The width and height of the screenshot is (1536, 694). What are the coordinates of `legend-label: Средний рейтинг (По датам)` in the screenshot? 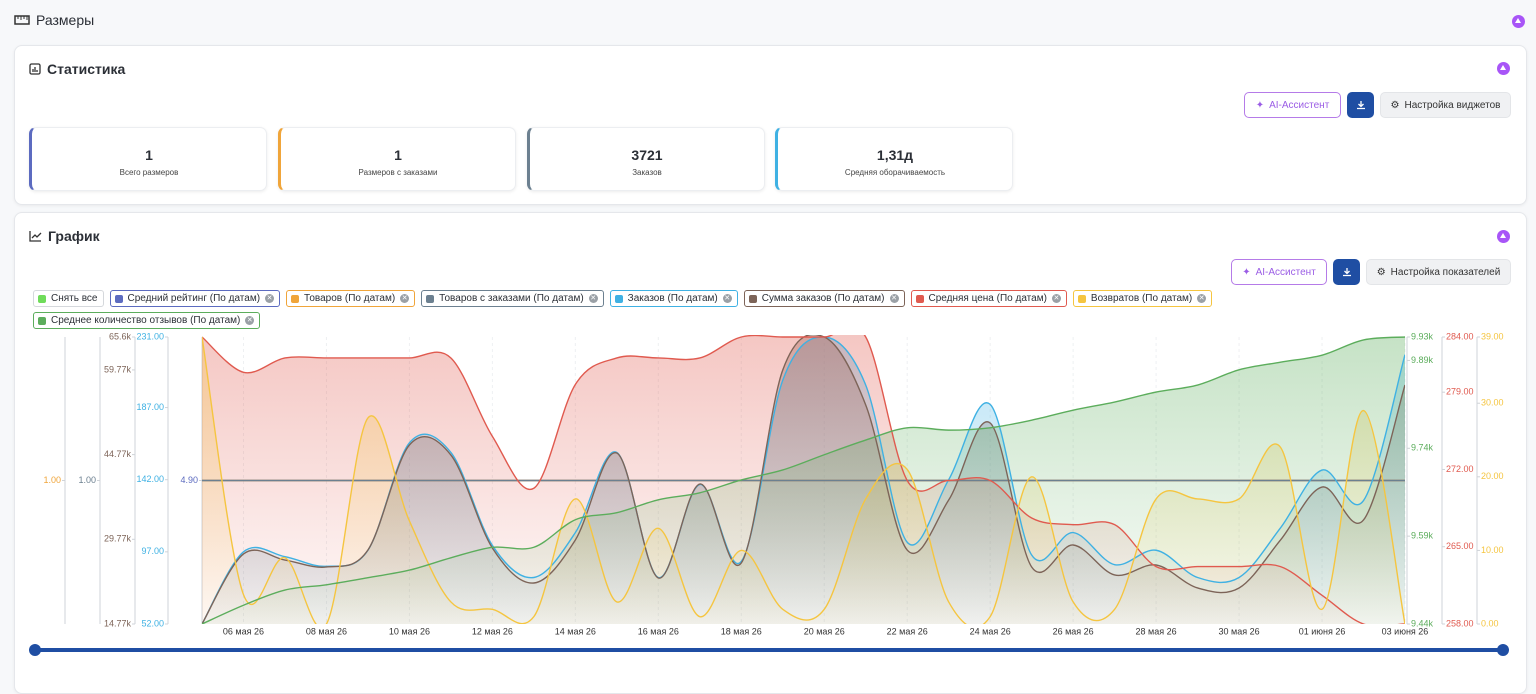 It's located at (194, 298).